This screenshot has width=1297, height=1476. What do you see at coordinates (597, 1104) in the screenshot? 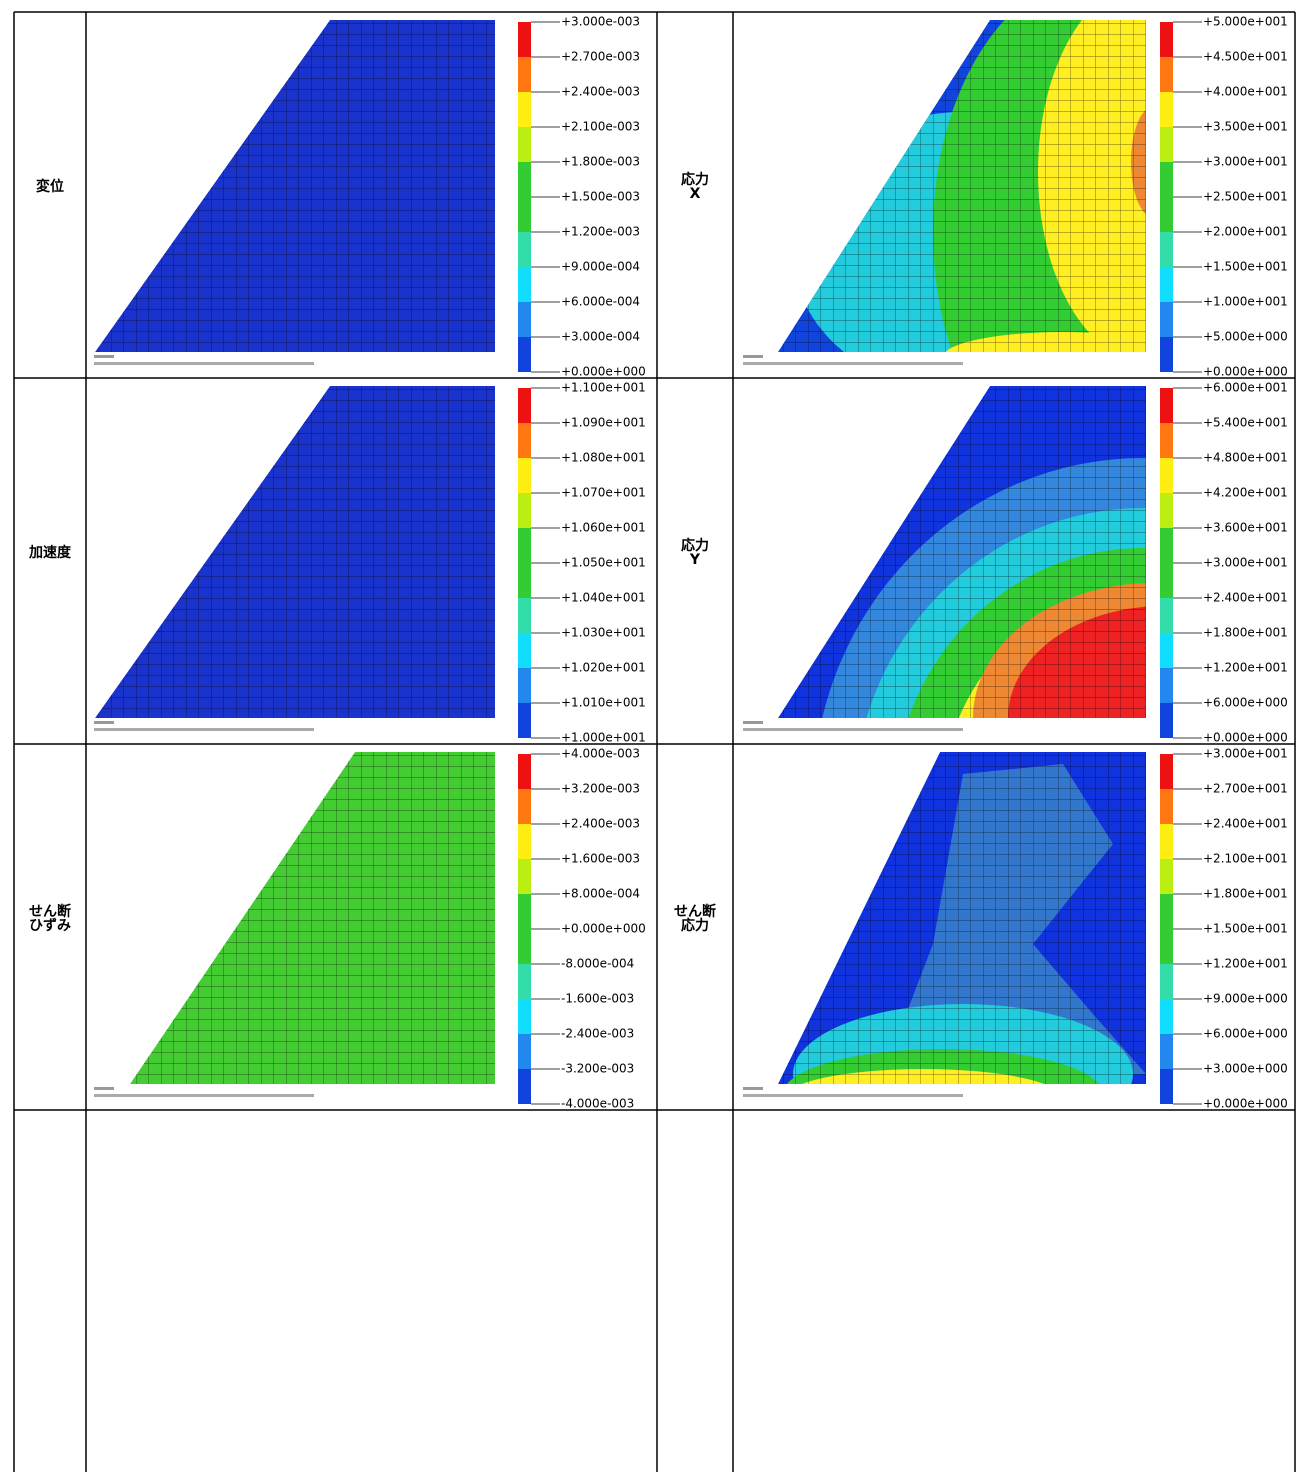
I see `legend-label: -4.000e-003` at bounding box center [597, 1104].